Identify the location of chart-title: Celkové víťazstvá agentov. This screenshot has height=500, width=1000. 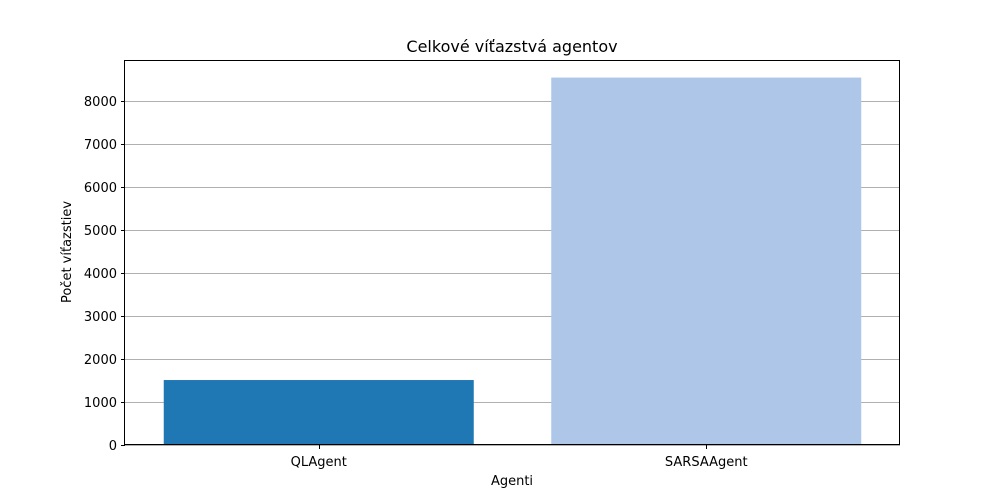
(511, 46).